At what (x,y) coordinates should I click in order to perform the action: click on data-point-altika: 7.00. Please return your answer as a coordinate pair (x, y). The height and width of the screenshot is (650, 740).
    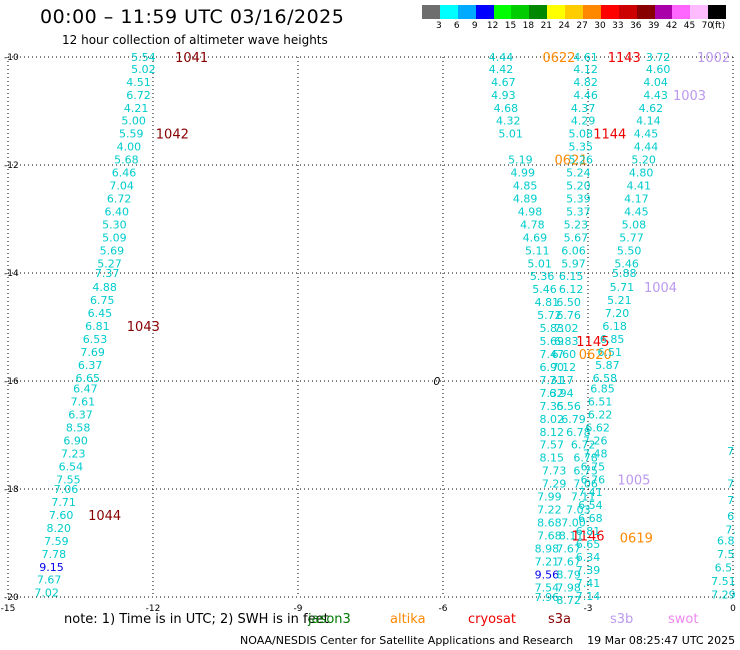
    Looking at the image, I should click on (573, 522).